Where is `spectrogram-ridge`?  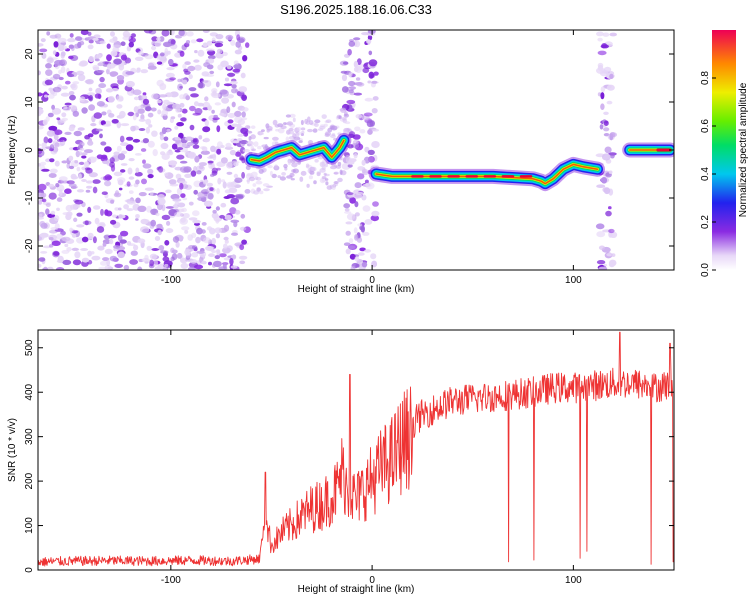
spectrogram-ridge is located at coordinates (458, 162).